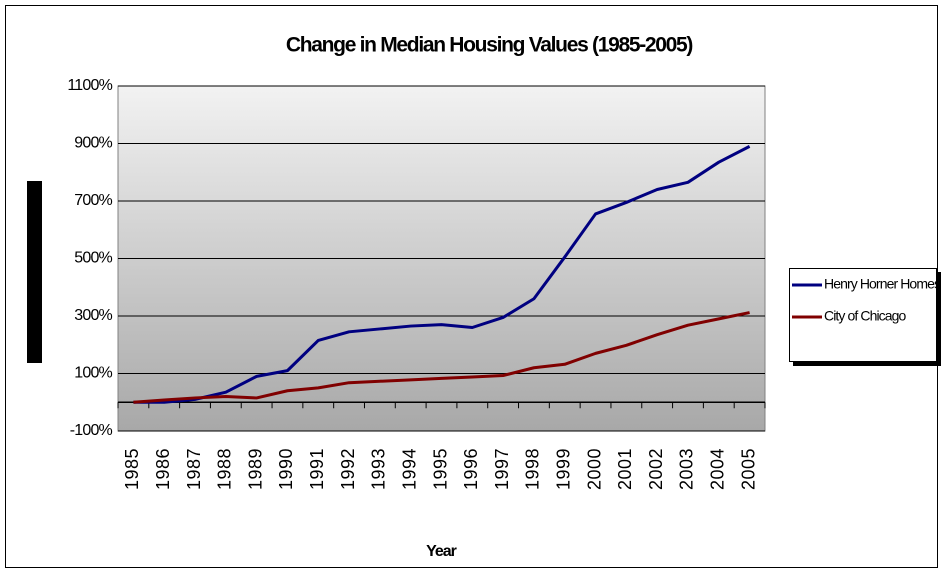  Describe the element at coordinates (533, 469) in the screenshot. I see `x-tick-label: 1998` at that location.